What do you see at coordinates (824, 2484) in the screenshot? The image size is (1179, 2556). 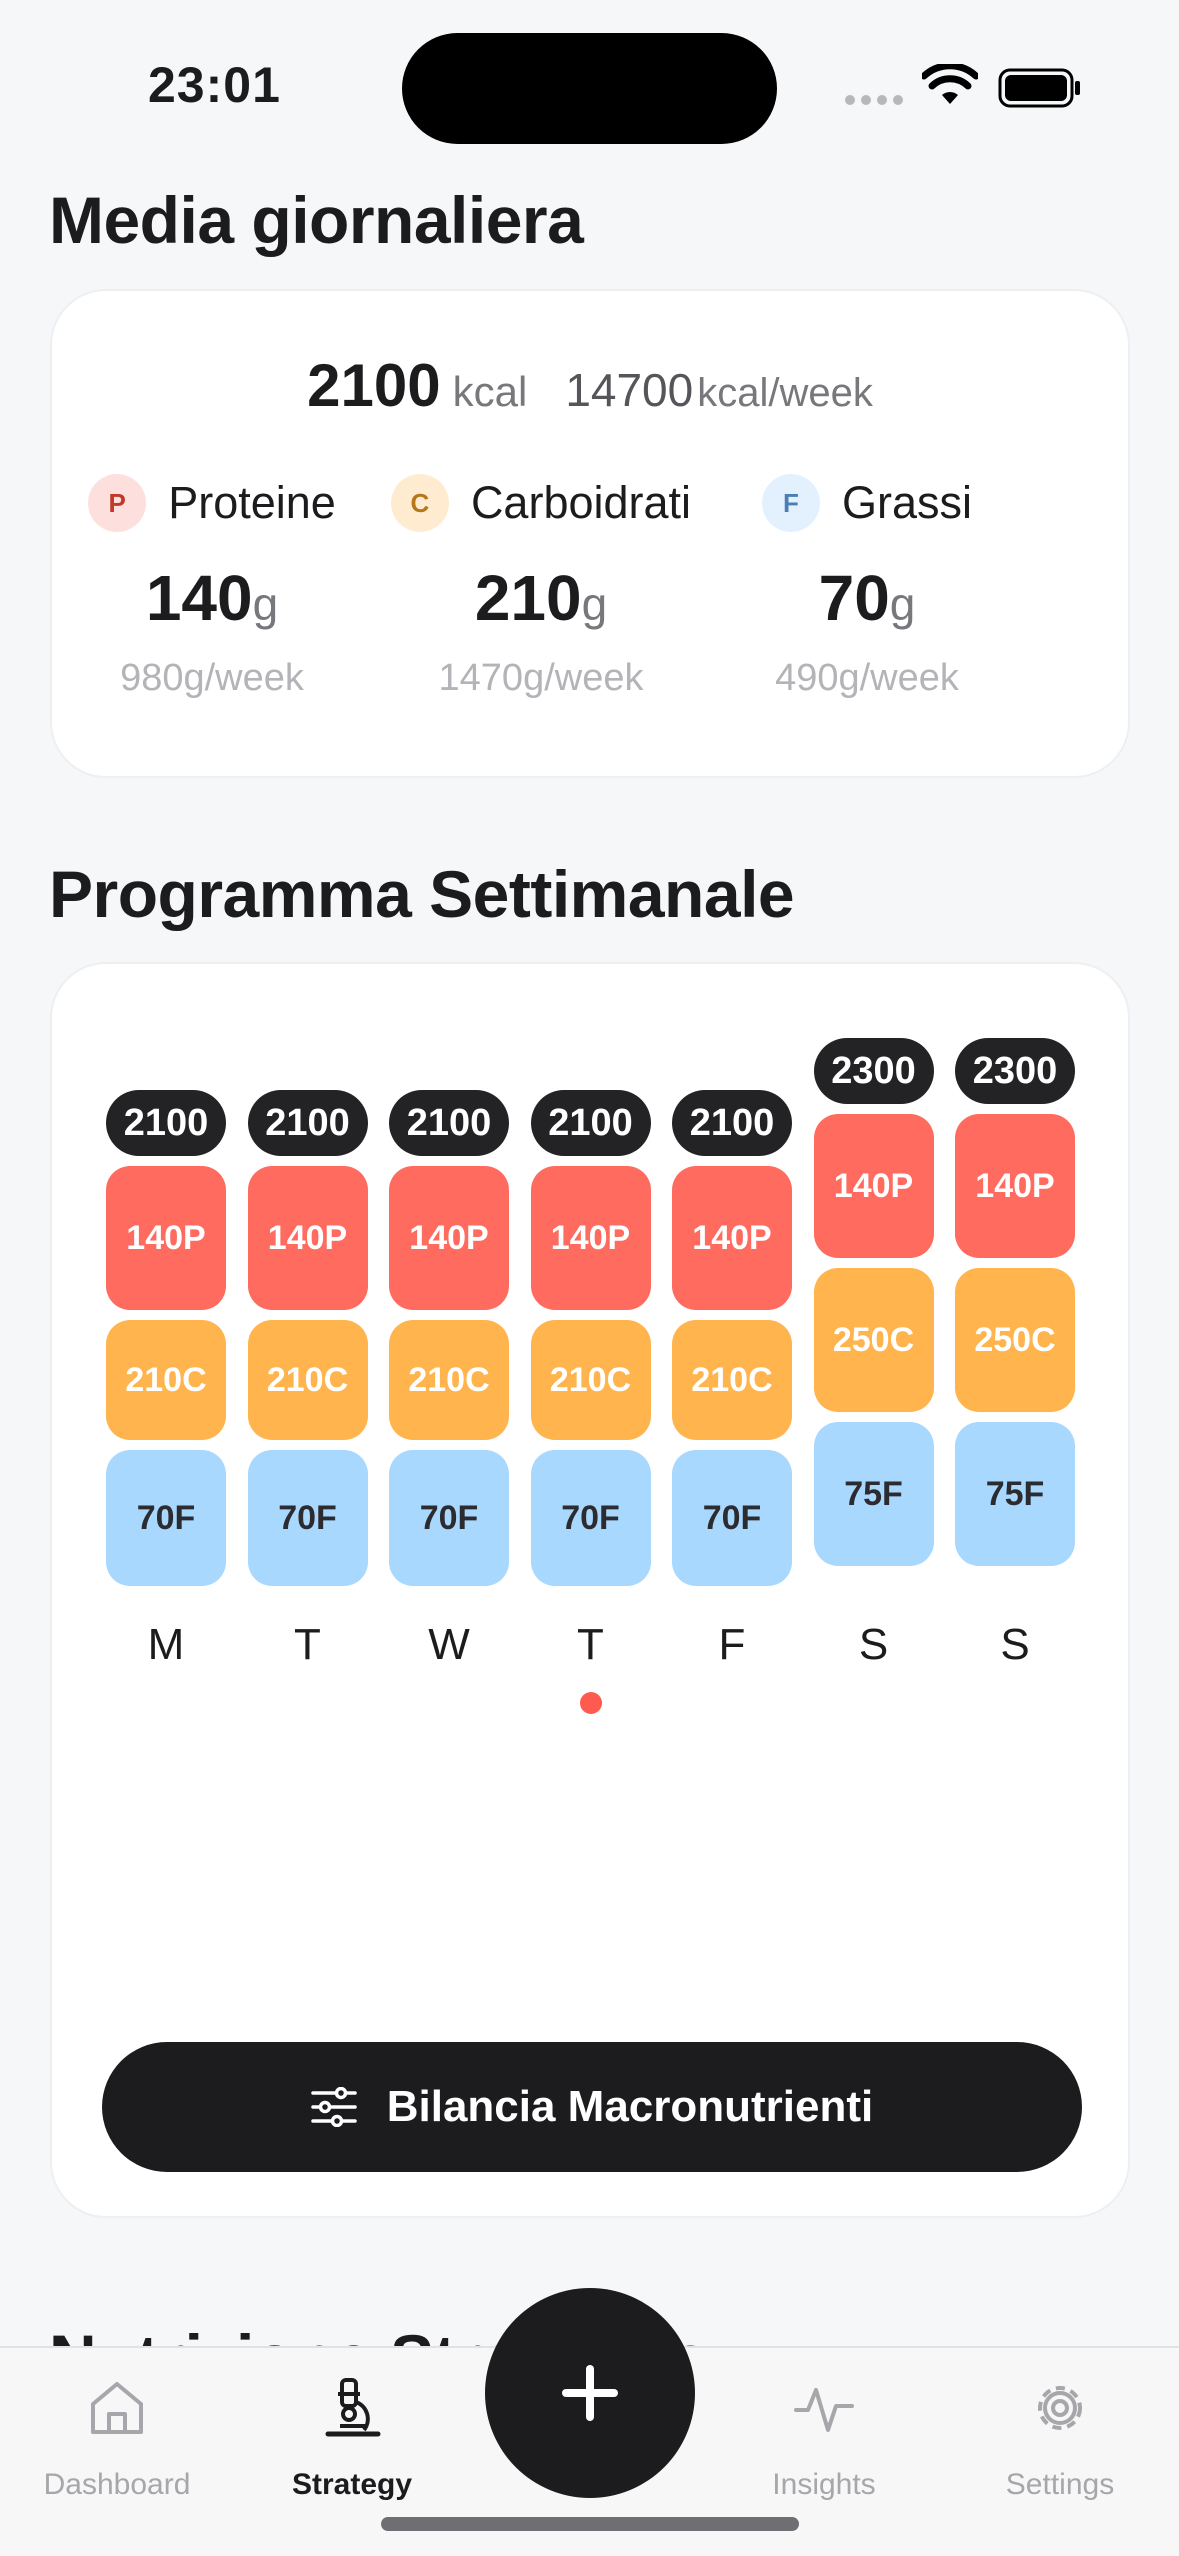 I see `tab-label: Insights` at bounding box center [824, 2484].